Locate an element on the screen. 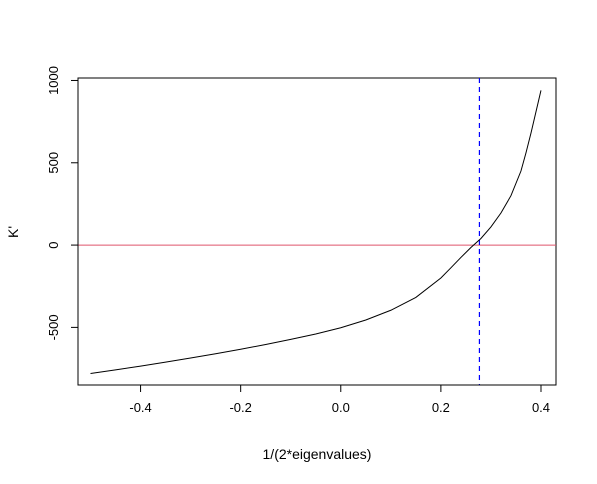  y-axis: -500 0 500 1000 is located at coordinates (62, 203).